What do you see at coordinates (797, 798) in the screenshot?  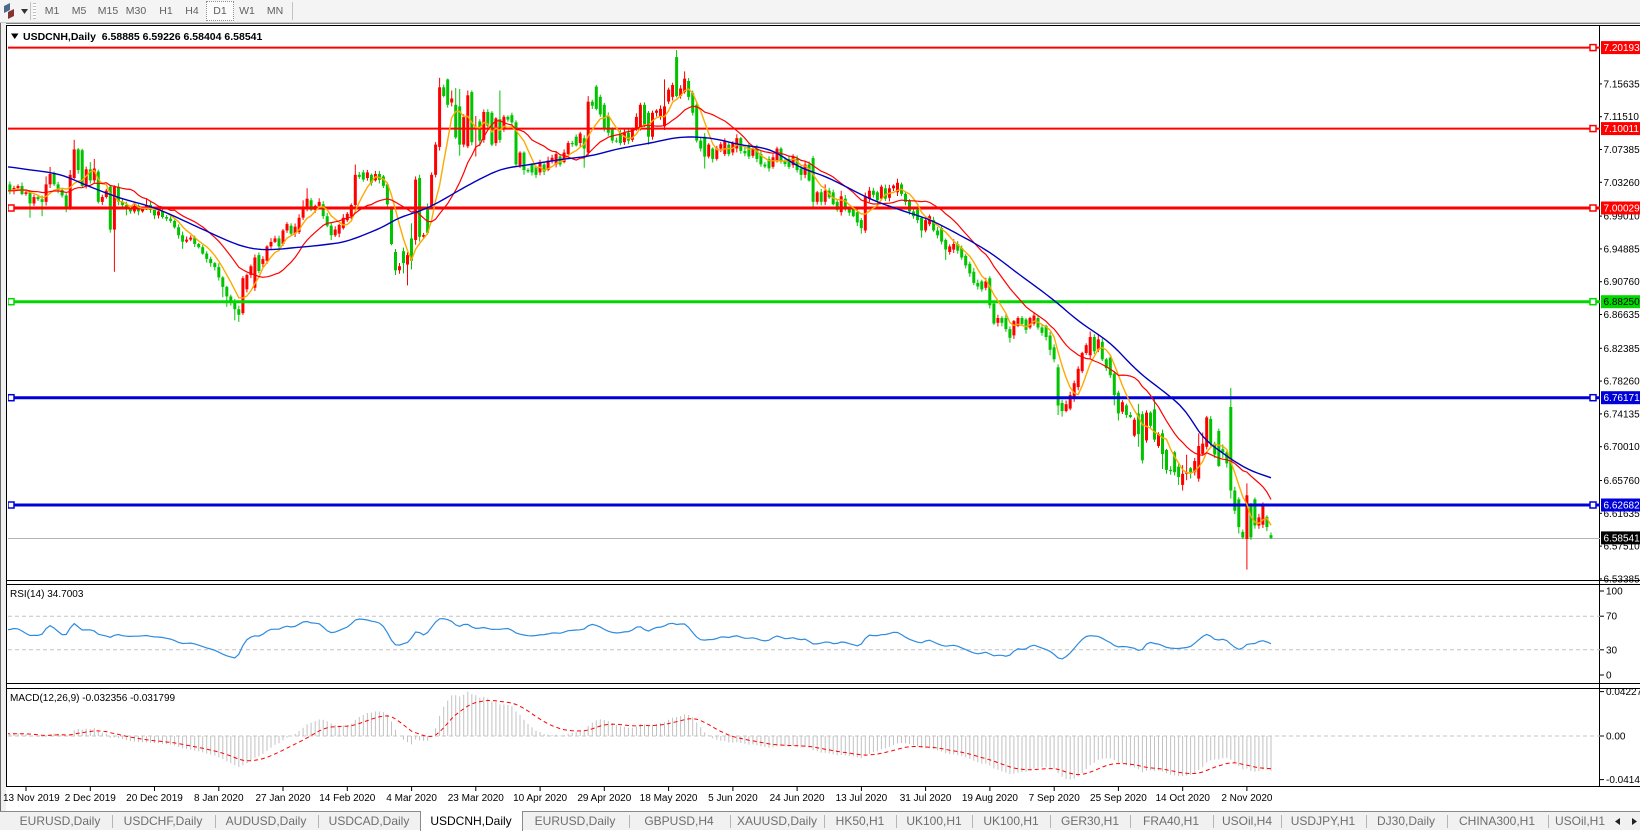 I see `svg-text: 24 Jun 2020` at bounding box center [797, 798].